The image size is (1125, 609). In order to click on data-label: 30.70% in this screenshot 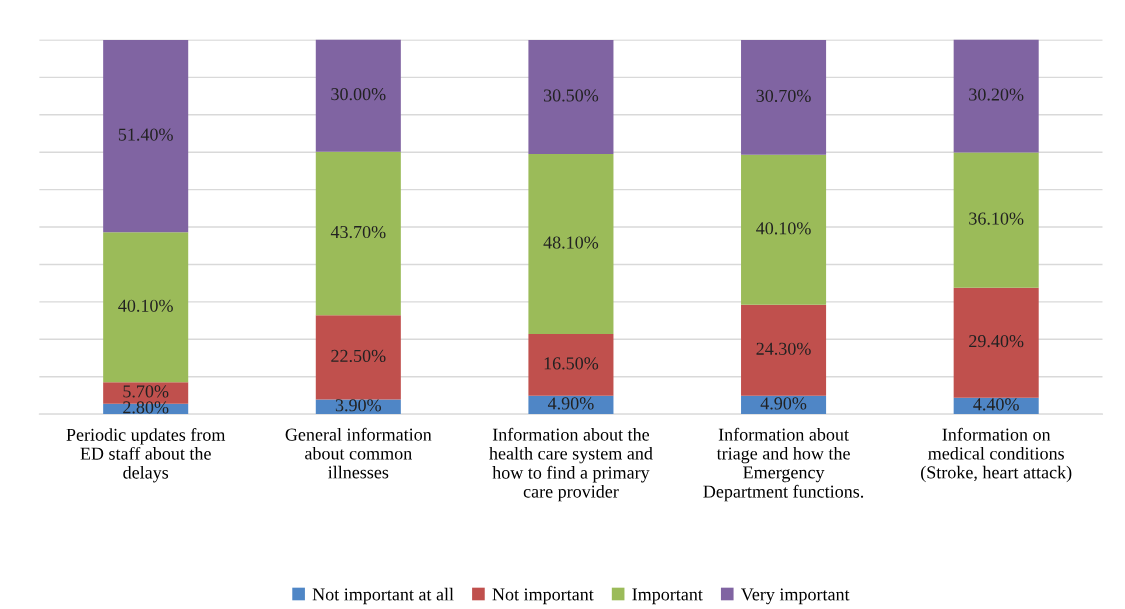, I will do `click(783, 95)`.